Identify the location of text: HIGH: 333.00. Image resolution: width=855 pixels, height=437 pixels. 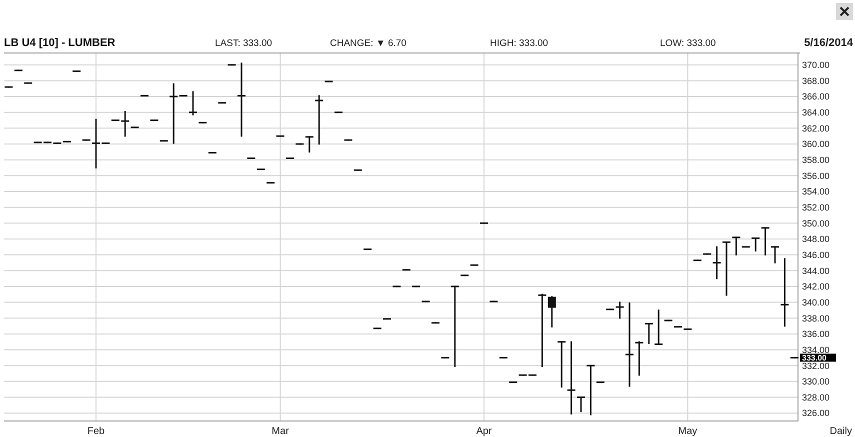
(519, 43).